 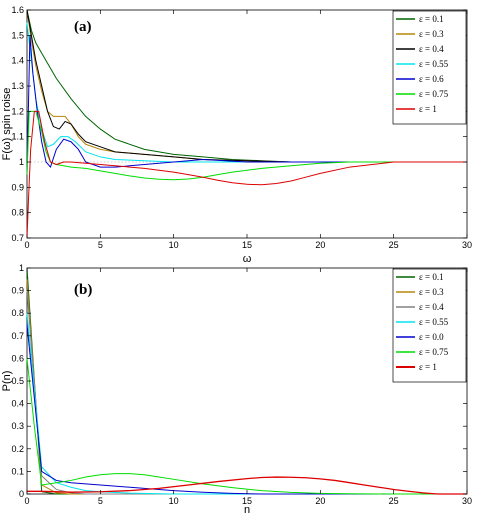 What do you see at coordinates (467, 501) in the screenshot?
I see `x-tick-label-b-6: 30` at bounding box center [467, 501].